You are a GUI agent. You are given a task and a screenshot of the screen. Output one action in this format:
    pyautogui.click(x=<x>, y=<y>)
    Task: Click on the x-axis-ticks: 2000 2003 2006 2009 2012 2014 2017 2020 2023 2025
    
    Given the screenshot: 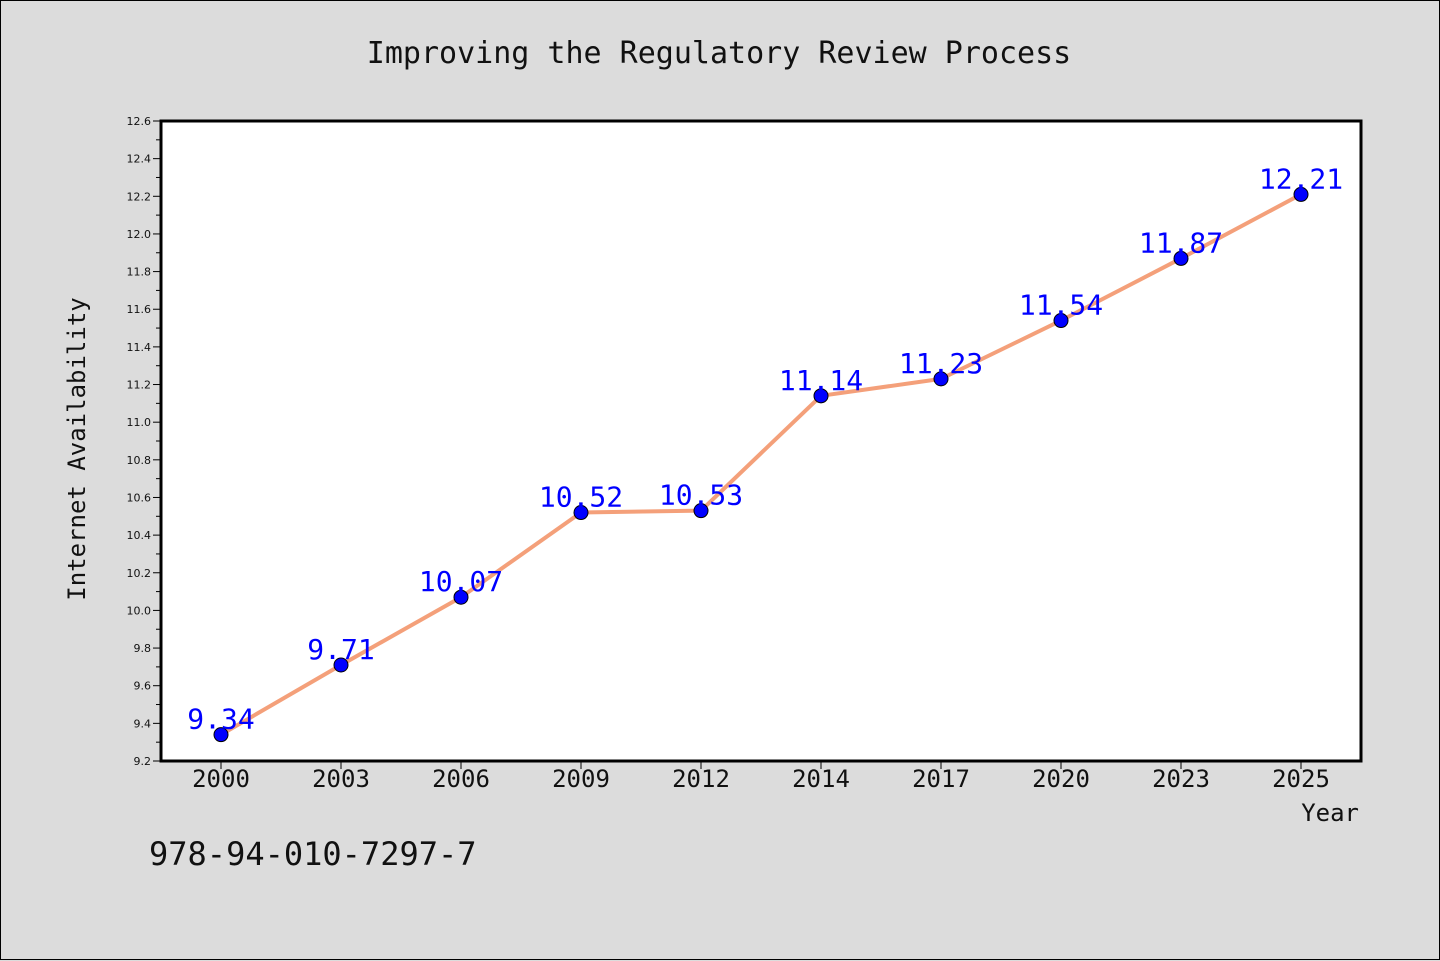 What is the action you would take?
    pyautogui.click(x=761, y=777)
    